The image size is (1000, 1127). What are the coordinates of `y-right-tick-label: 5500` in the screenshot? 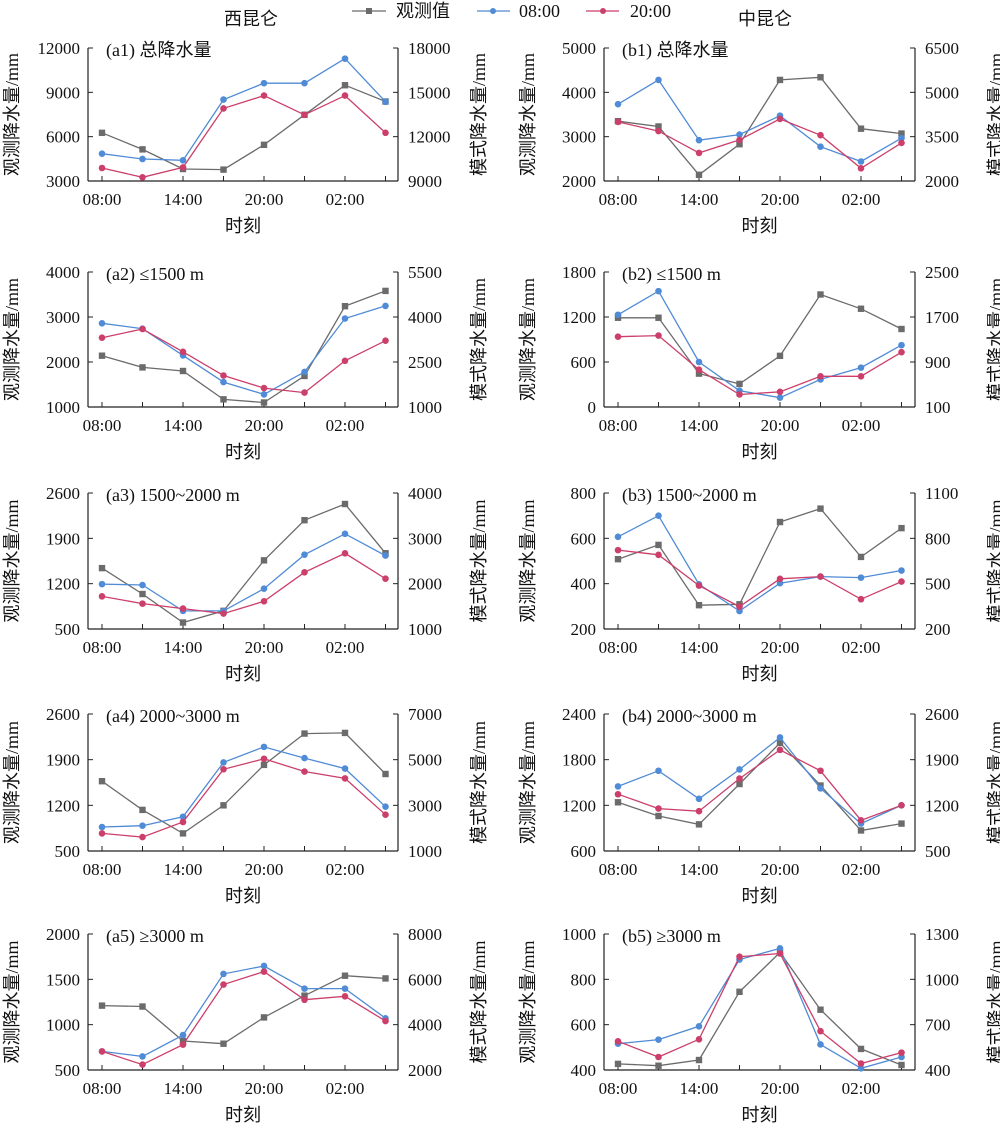 It's located at (425, 272).